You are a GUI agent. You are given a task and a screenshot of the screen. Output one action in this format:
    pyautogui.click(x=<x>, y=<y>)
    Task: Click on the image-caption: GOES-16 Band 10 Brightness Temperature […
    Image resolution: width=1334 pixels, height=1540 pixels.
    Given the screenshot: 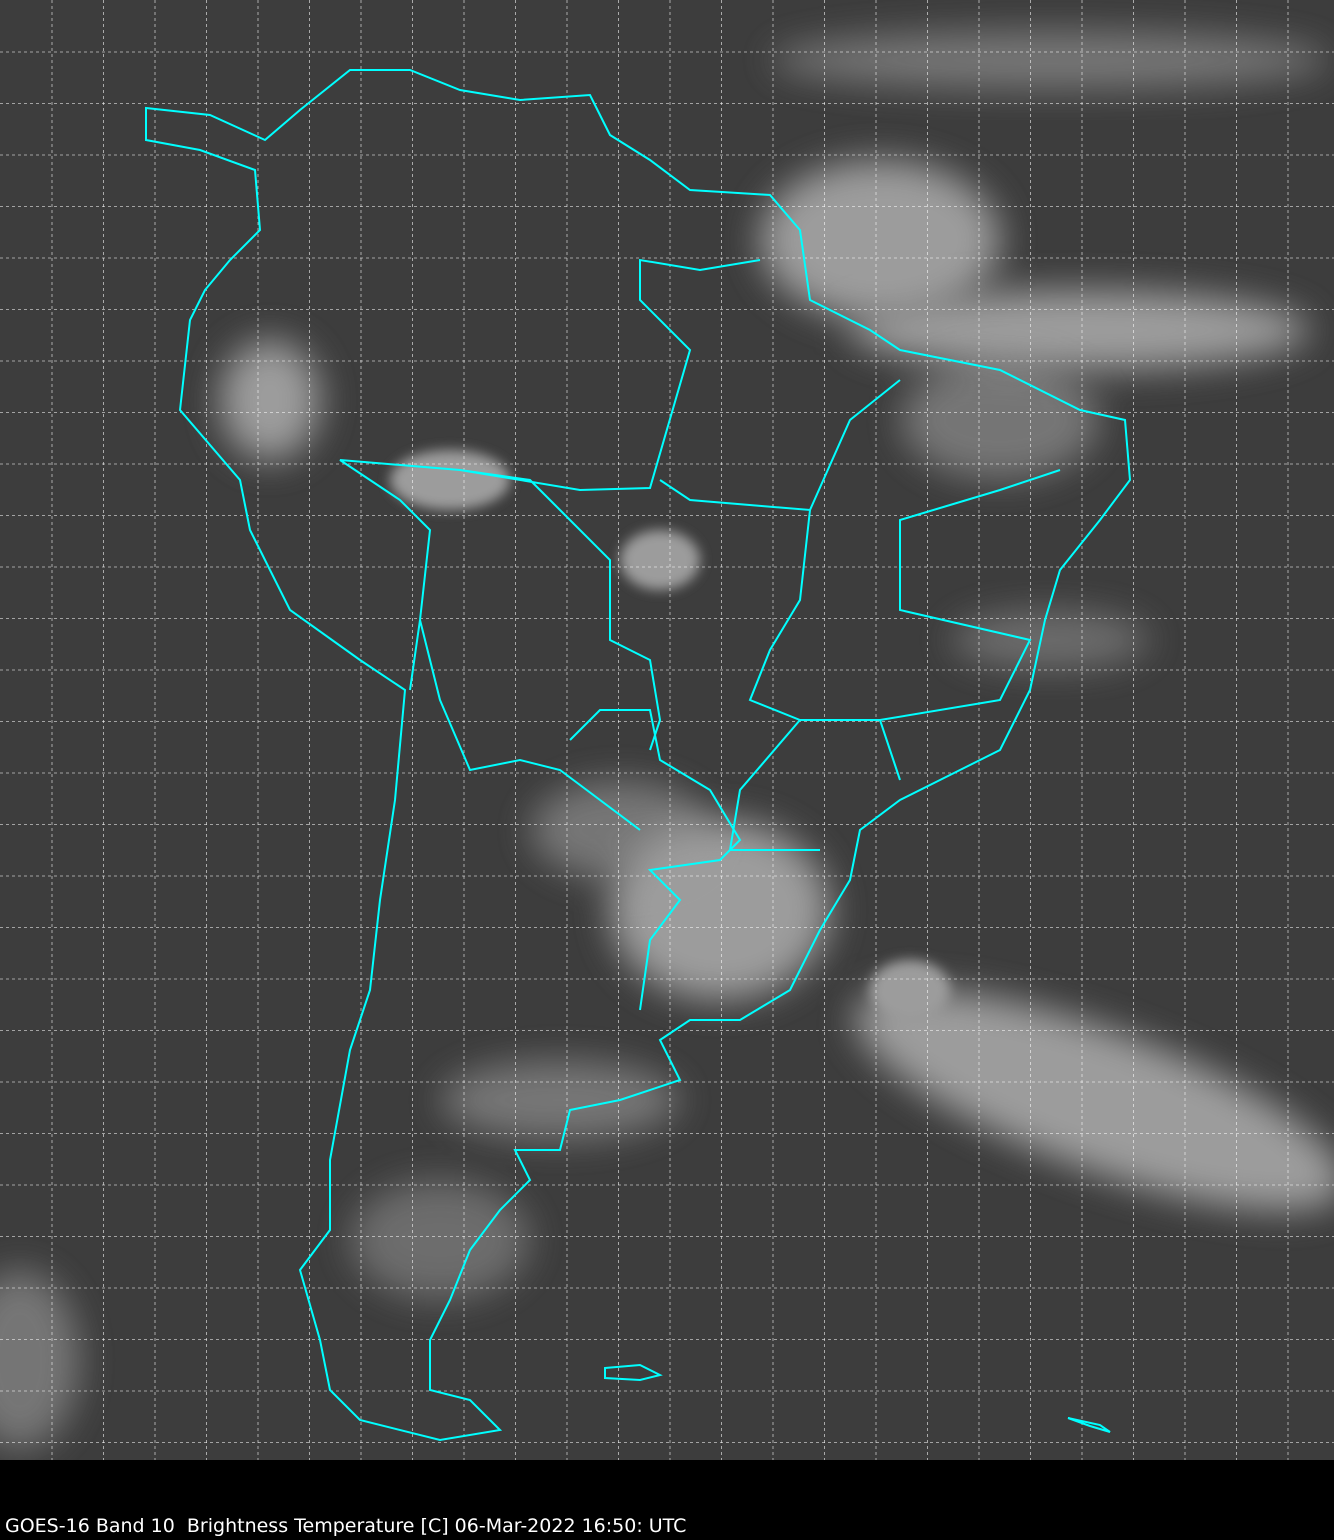 What is the action you would take?
    pyautogui.click(x=346, y=1526)
    